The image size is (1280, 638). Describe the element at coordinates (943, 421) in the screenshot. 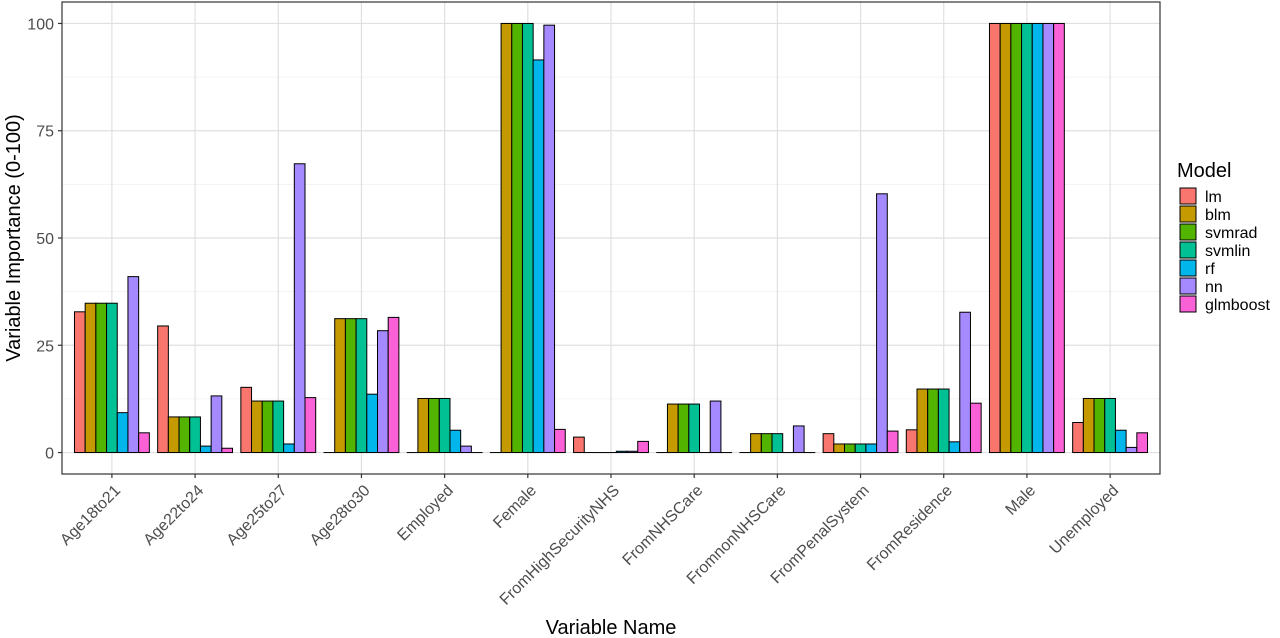

I see `bar-svmlin-FromResidence` at that location.